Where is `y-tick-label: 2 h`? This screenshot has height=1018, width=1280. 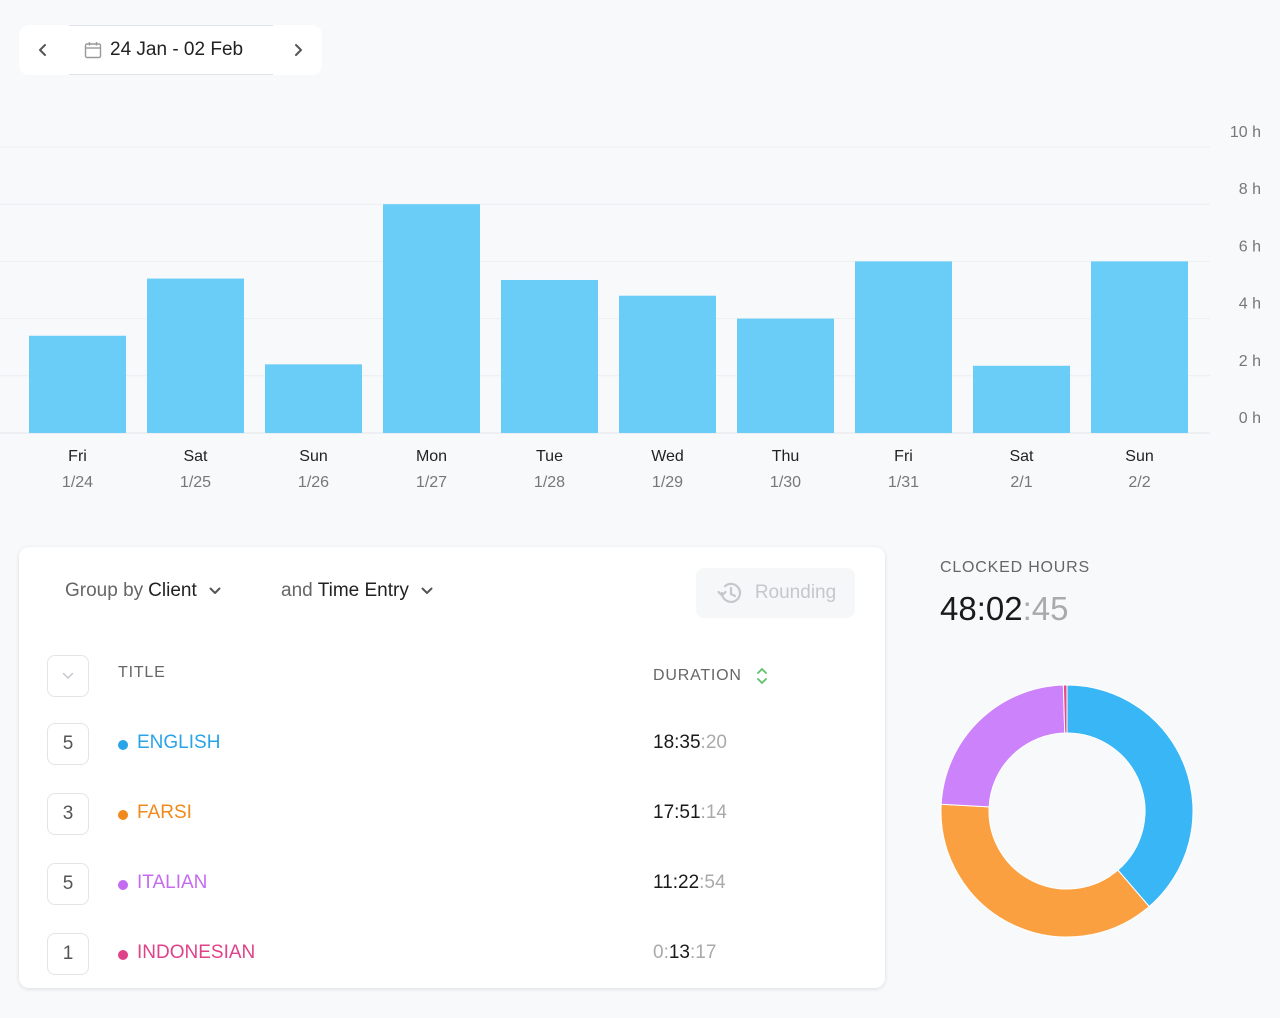 y-tick-label: 2 h is located at coordinates (1250, 361).